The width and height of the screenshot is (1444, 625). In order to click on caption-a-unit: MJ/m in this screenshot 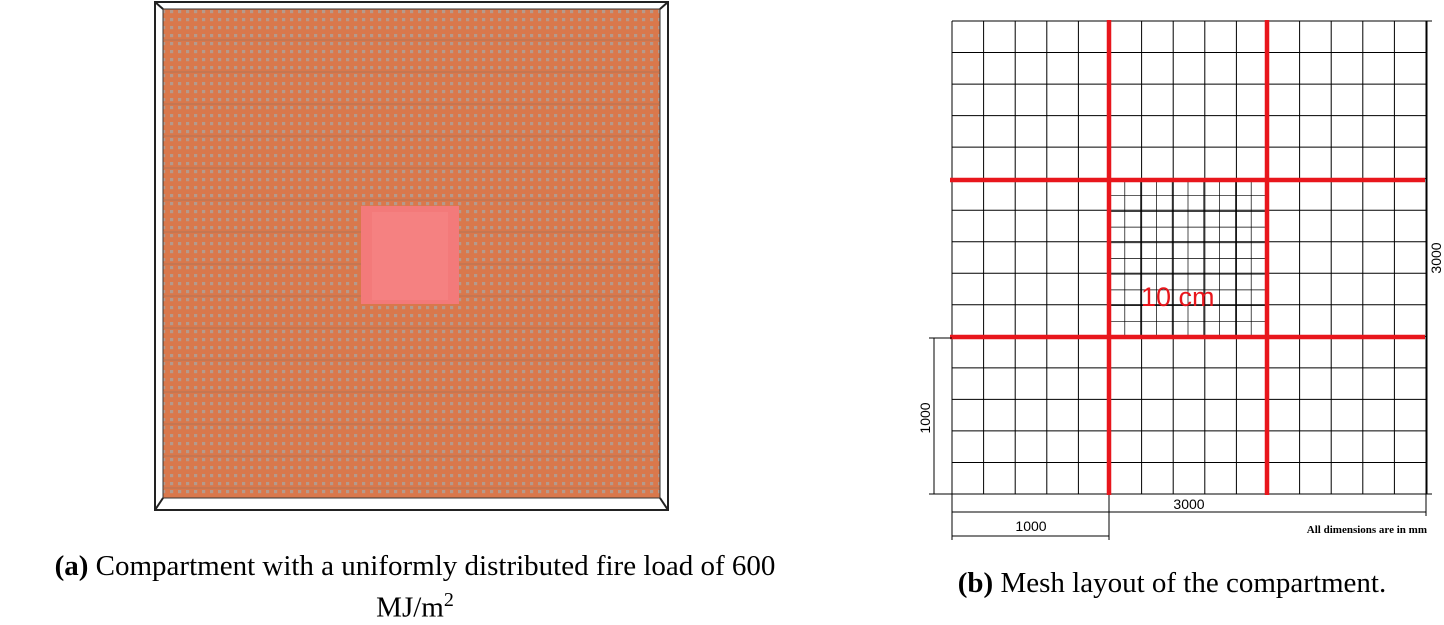, I will do `click(410, 607)`.